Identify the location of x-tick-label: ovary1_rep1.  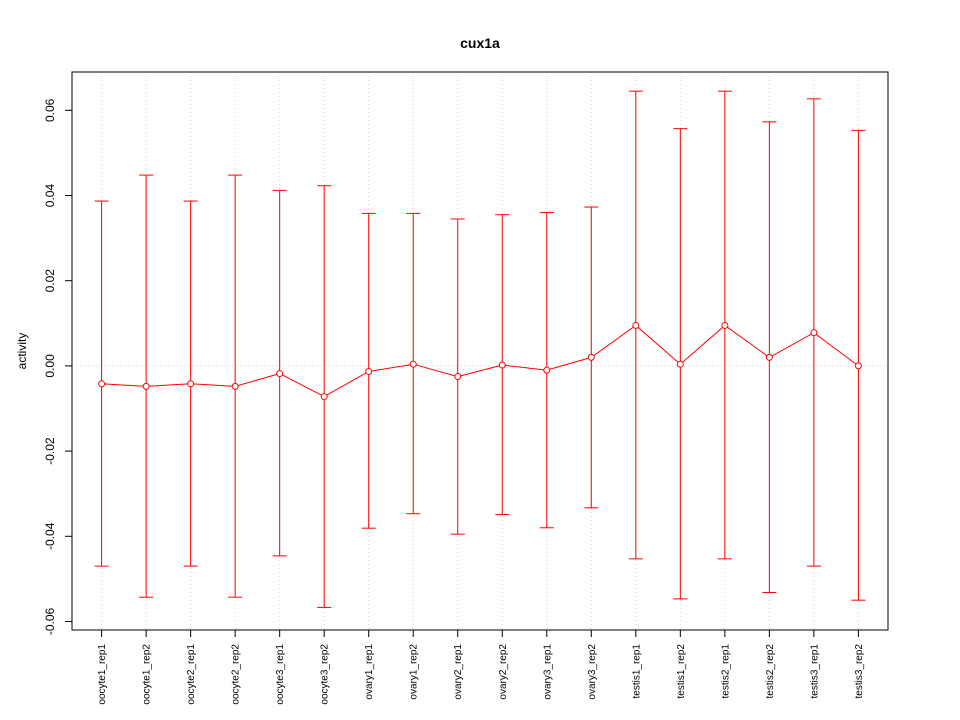
(369, 672).